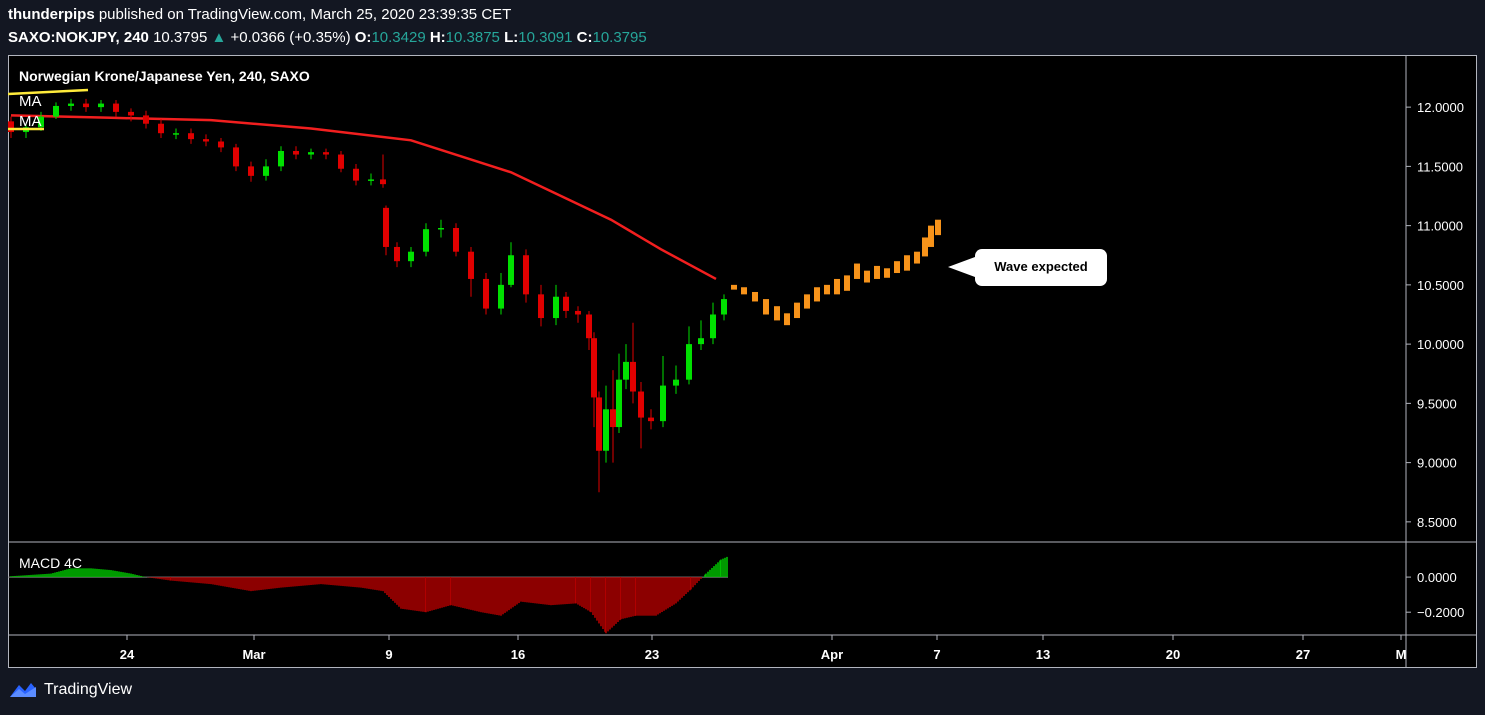 The height and width of the screenshot is (715, 1485). What do you see at coordinates (1173, 654) in the screenshot?
I see `time-tick-label: 20` at bounding box center [1173, 654].